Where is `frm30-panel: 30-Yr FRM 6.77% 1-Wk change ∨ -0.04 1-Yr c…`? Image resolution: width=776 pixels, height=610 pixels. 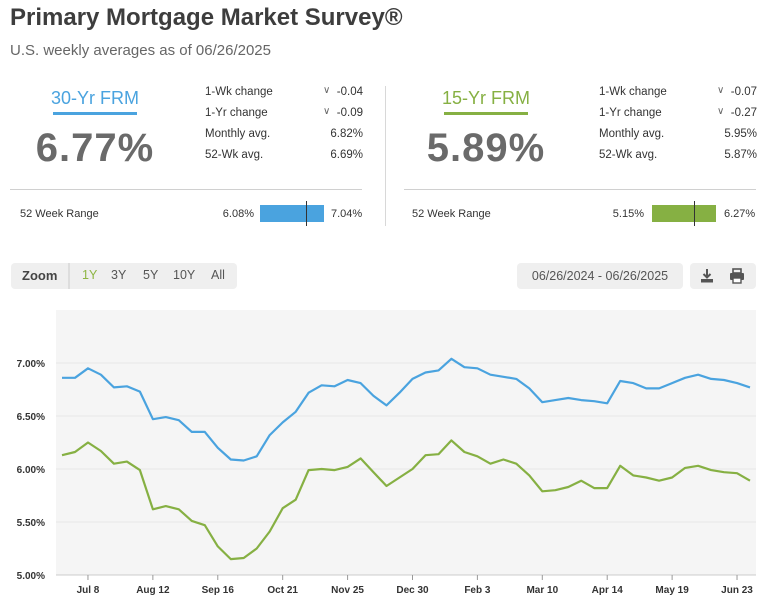 frm30-panel: 30-Yr FRM 6.77% 1-Wk change ∨ -0.04 1-Yr c… is located at coordinates (186, 155).